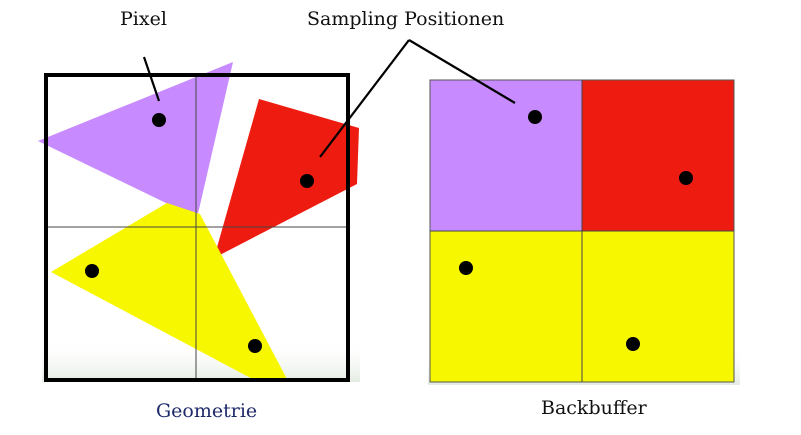 The image size is (801, 435). I want to click on geometry-caption: Geometrie, so click(207, 411).